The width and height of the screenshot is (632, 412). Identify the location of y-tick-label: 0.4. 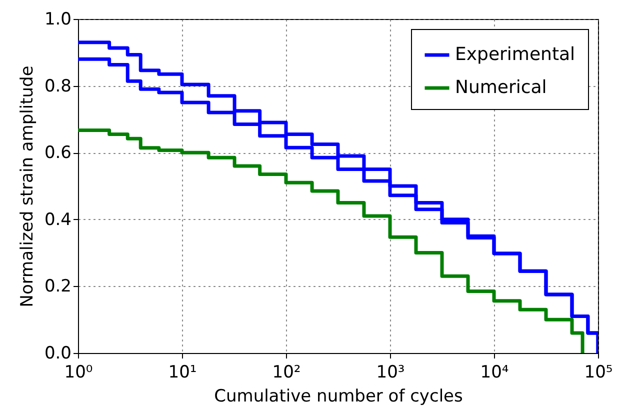
(58, 220).